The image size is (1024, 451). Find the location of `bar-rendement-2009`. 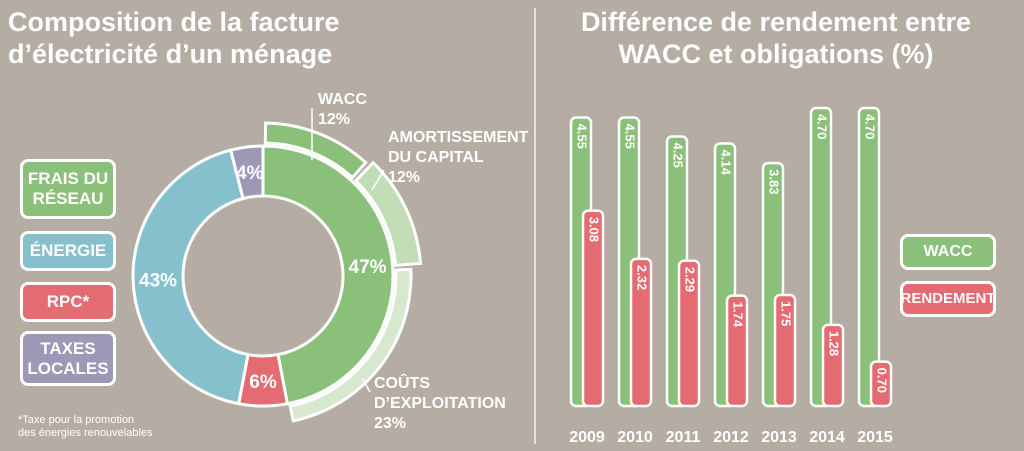

bar-rendement-2009 is located at coordinates (593, 308).